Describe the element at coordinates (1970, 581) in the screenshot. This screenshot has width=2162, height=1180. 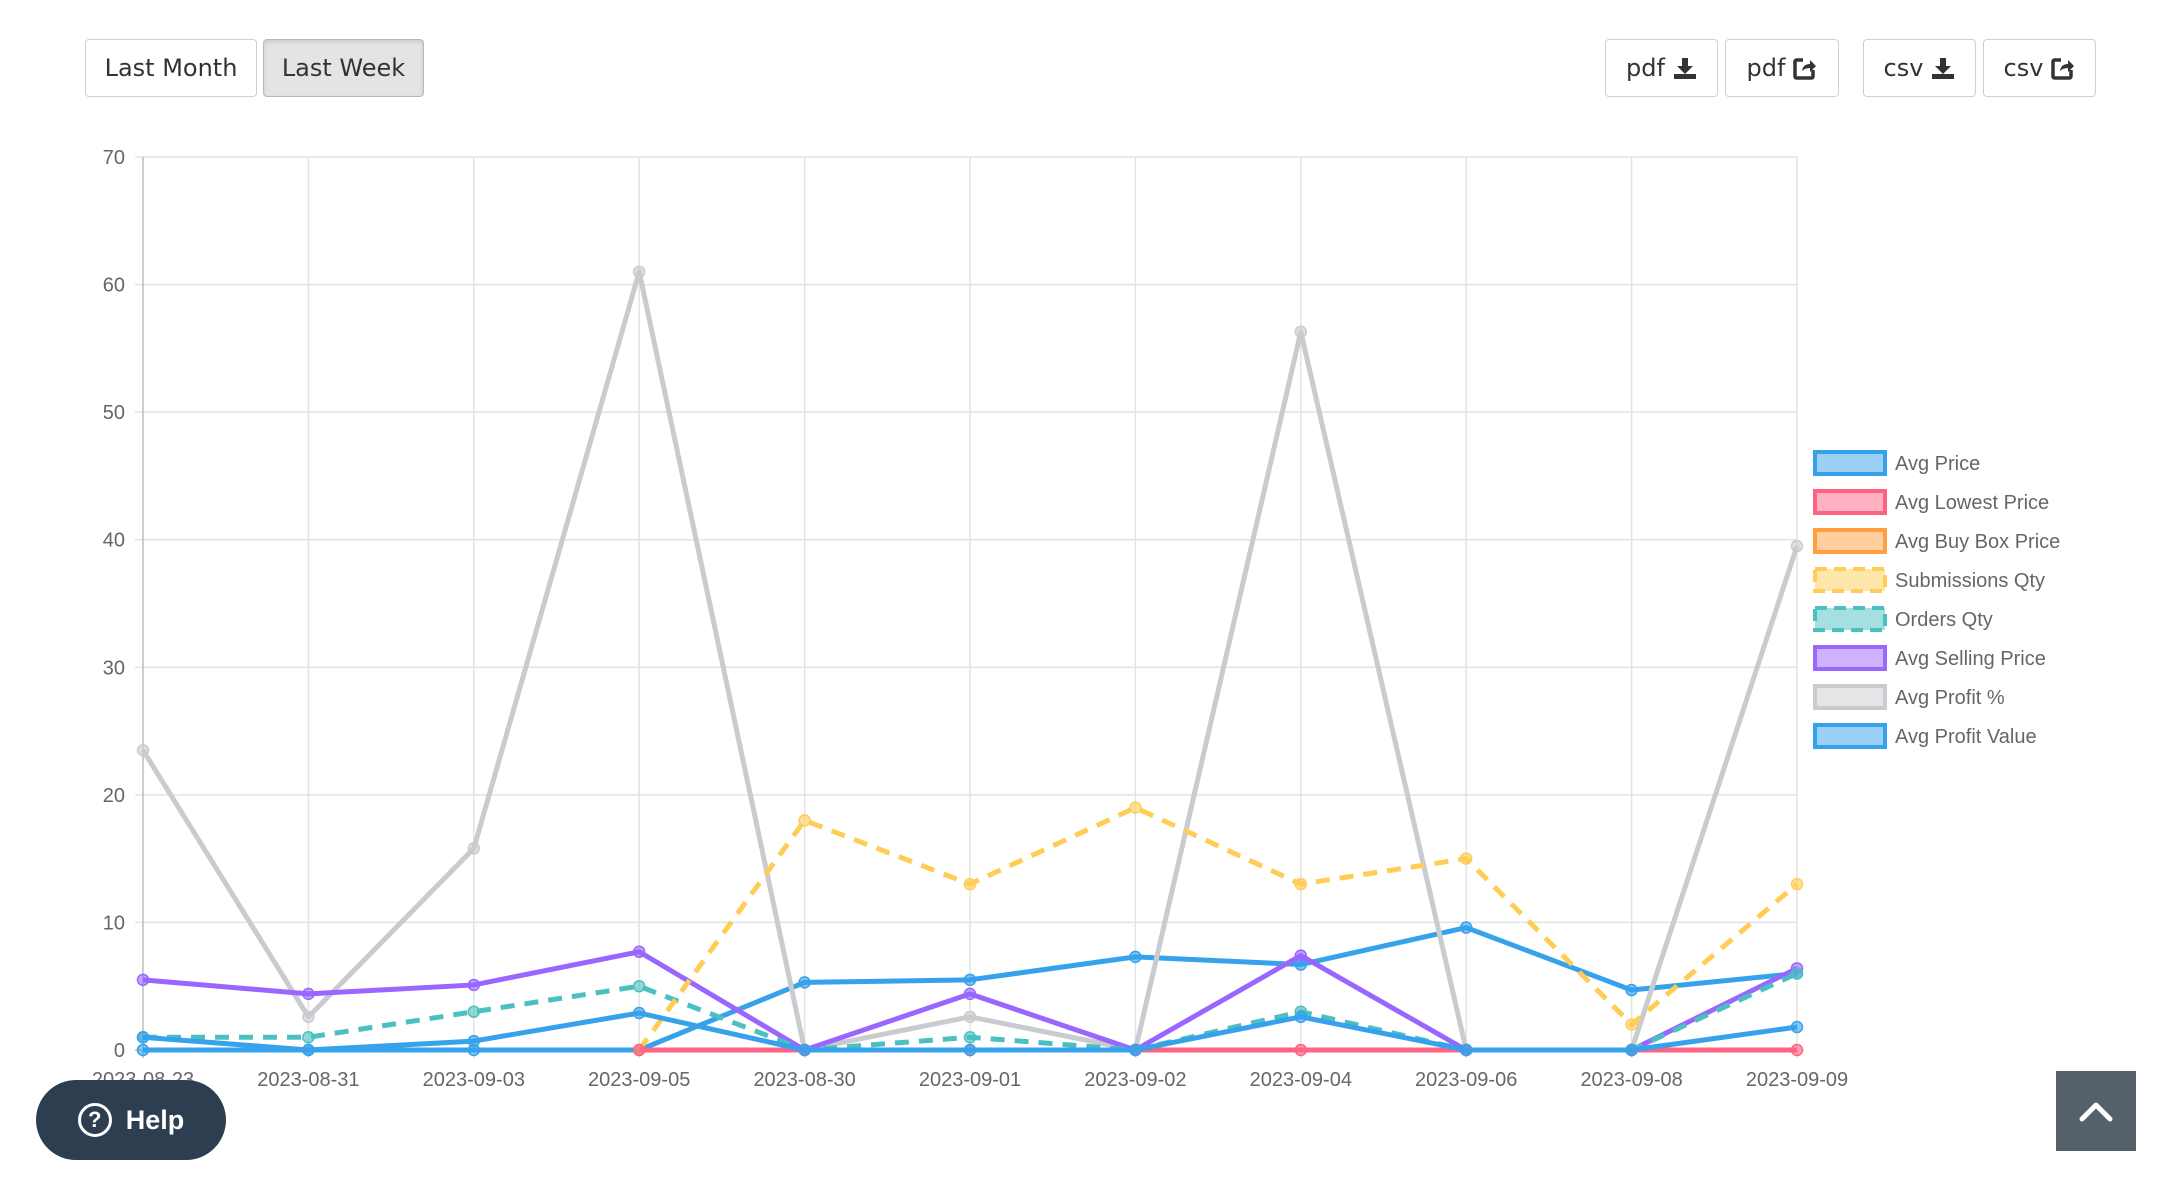
I see `legend-label: Submissions Qty` at that location.